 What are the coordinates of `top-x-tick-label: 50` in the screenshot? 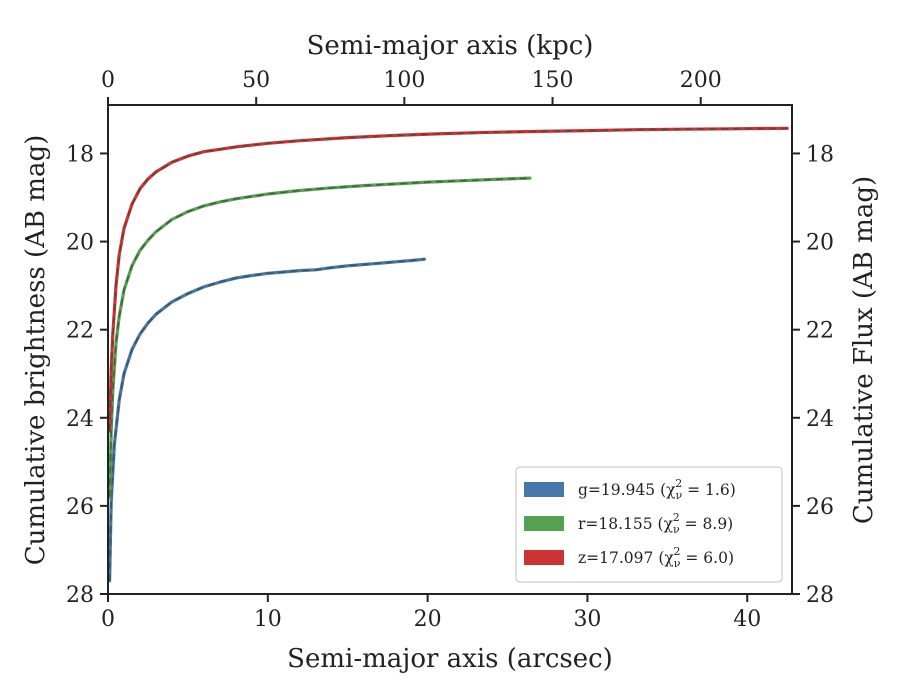 It's located at (256, 80).